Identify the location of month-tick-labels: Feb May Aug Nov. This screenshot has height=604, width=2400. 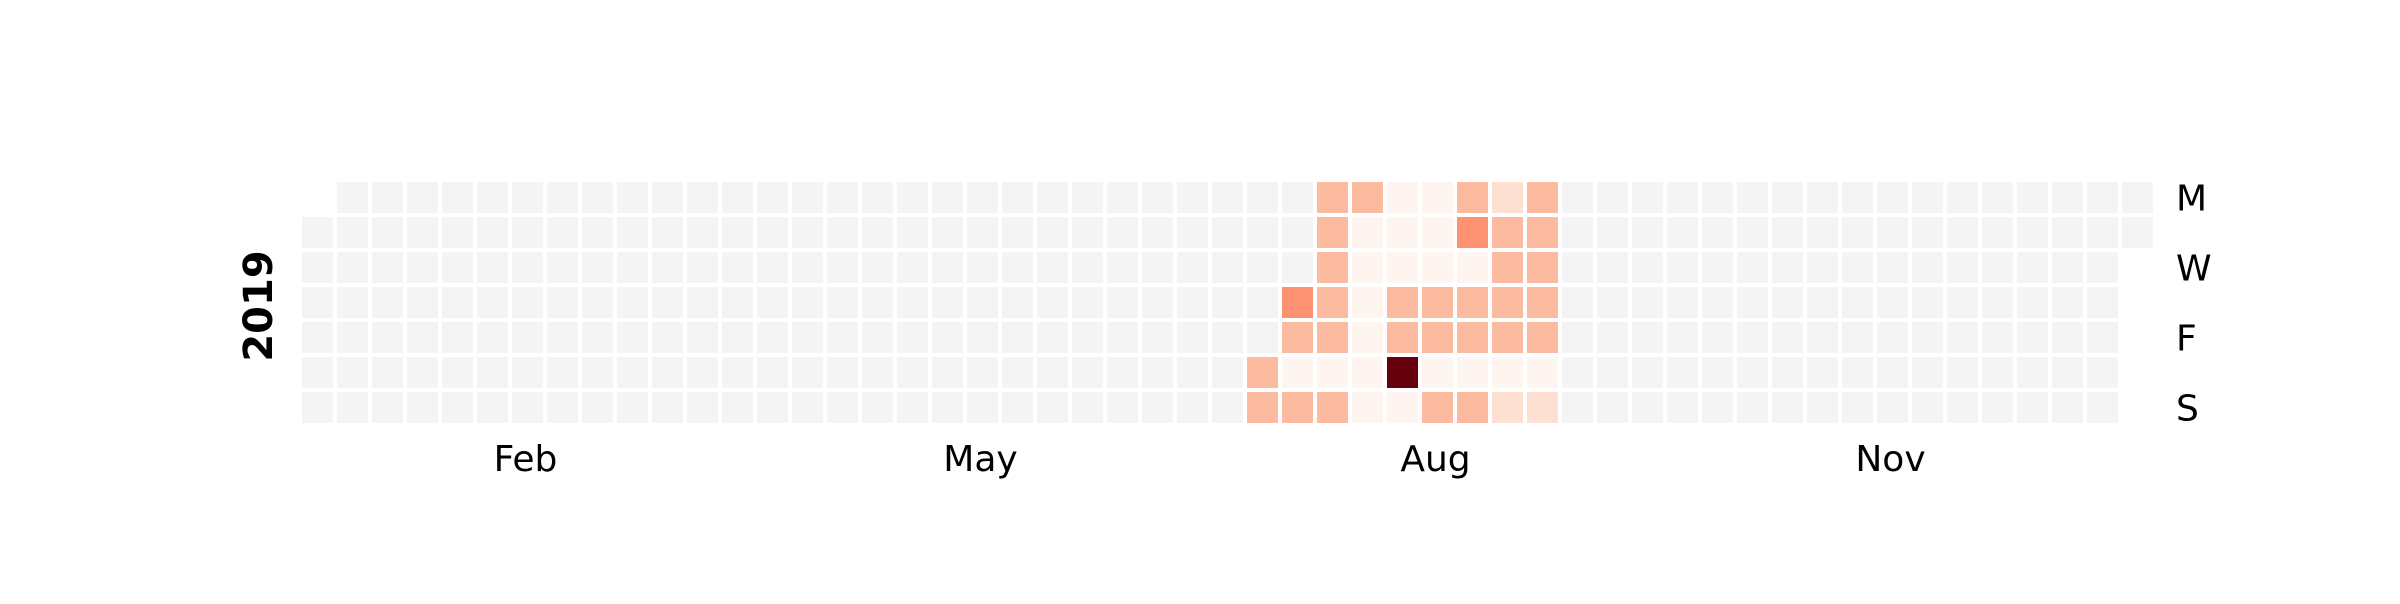
(1210, 459).